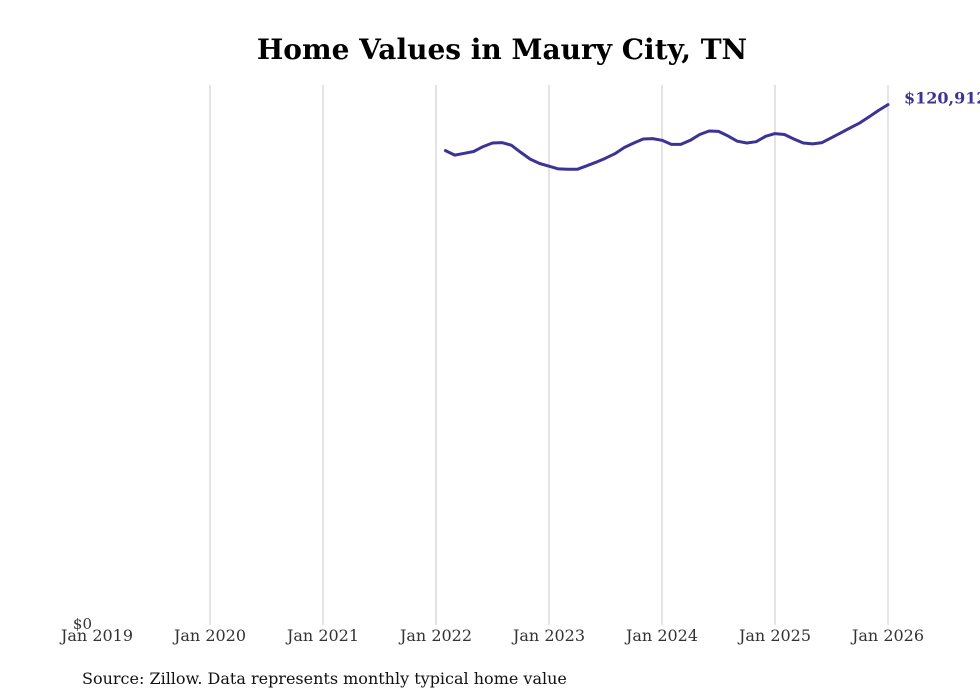 This screenshot has width=980, height=699. I want to click on x-tick-label: Jan 2023, so click(548, 635).